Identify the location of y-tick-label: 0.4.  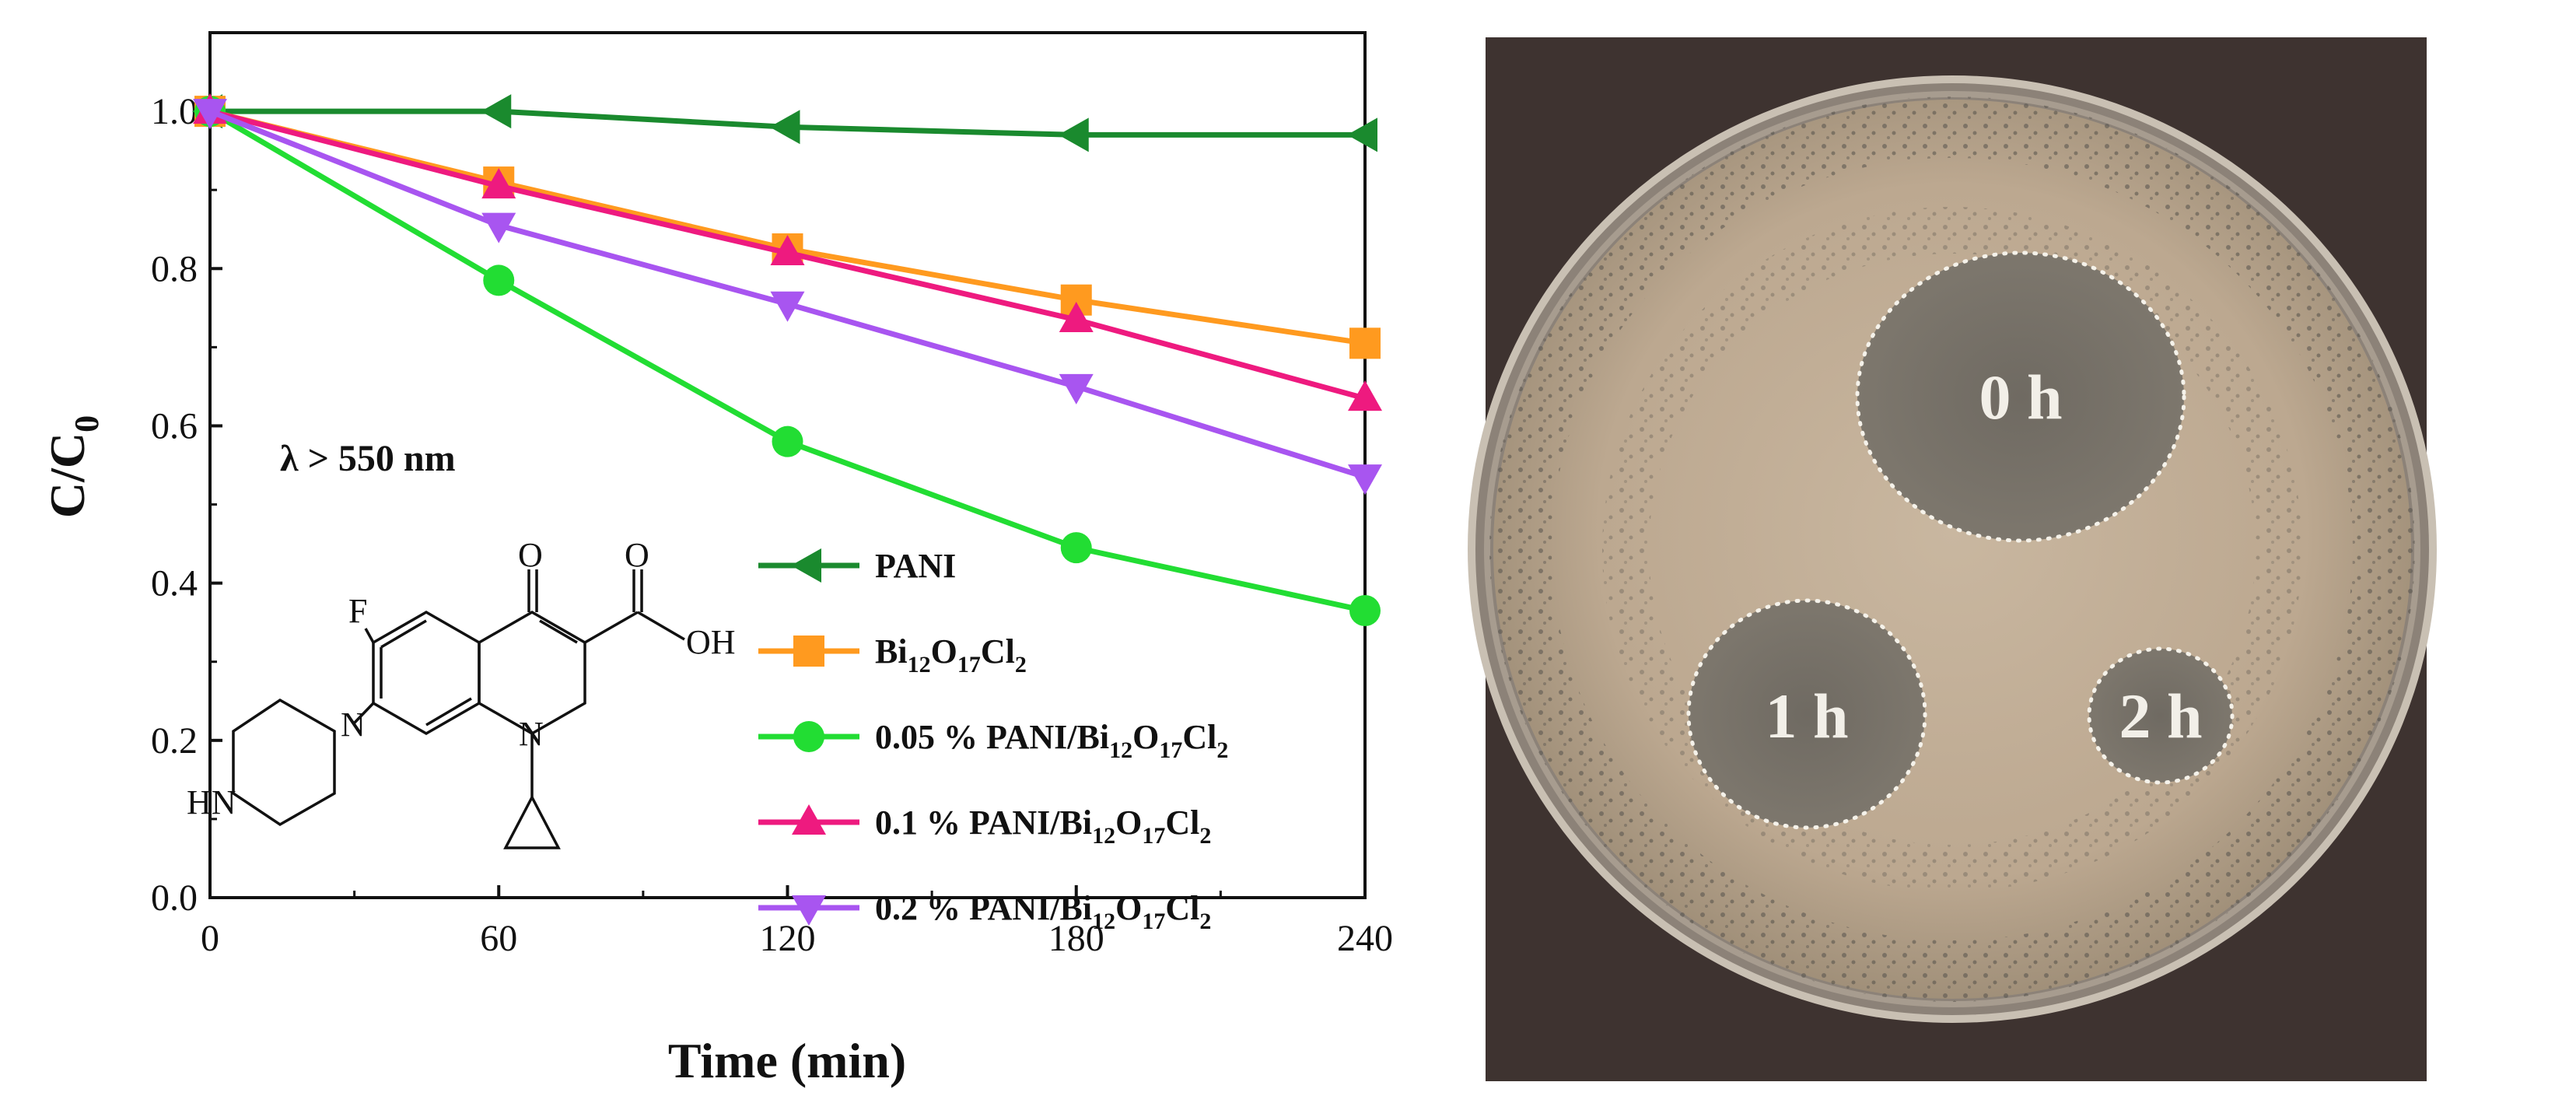
(174, 583).